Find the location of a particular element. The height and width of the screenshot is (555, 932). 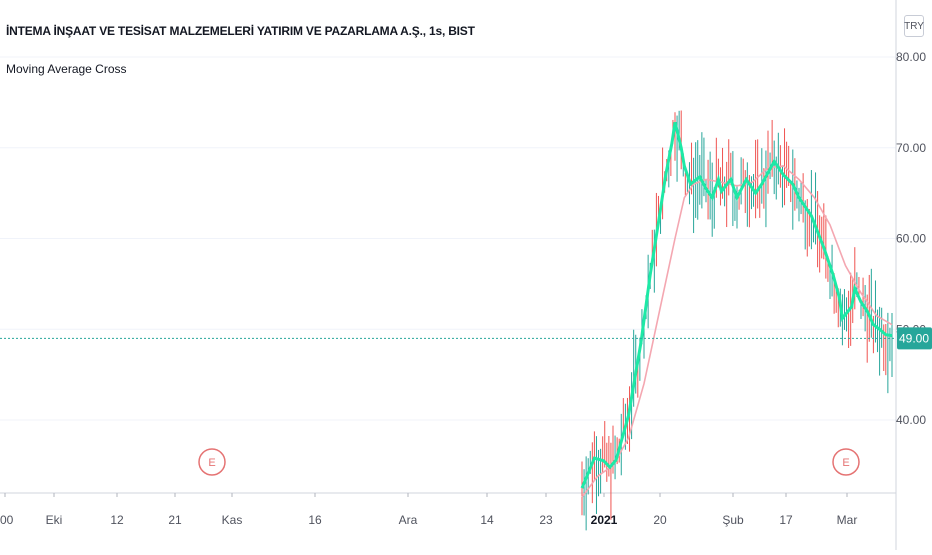

y-tick-label: 40.00 is located at coordinates (911, 420).